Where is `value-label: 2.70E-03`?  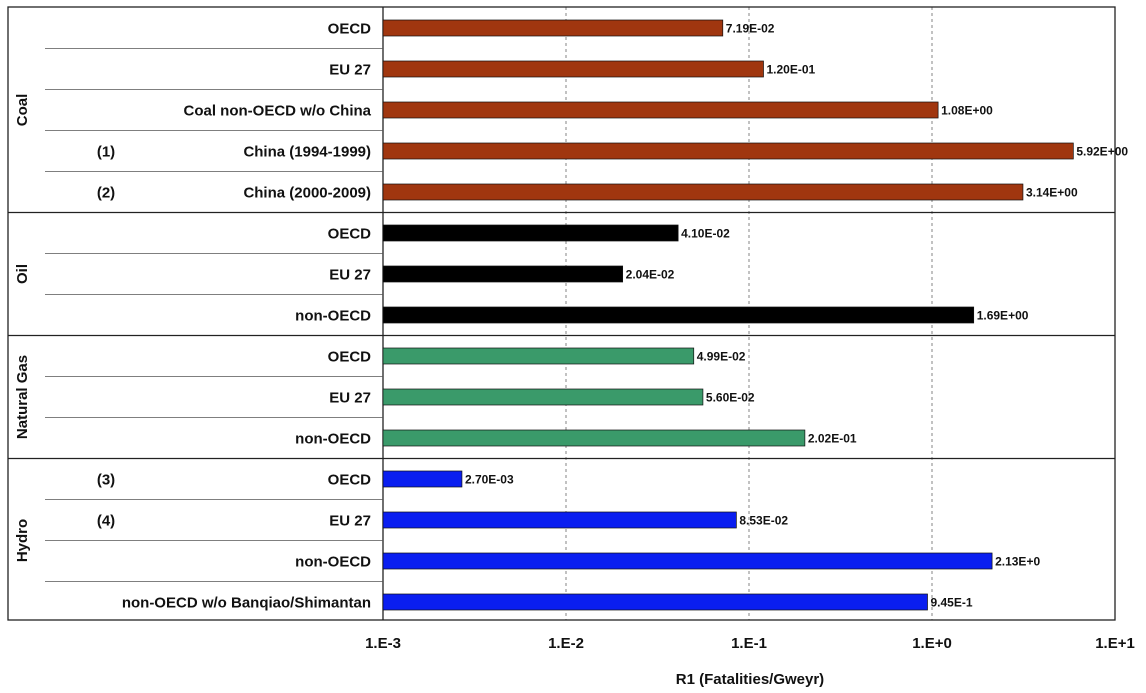
value-label: 2.70E-03 is located at coordinates (489, 480).